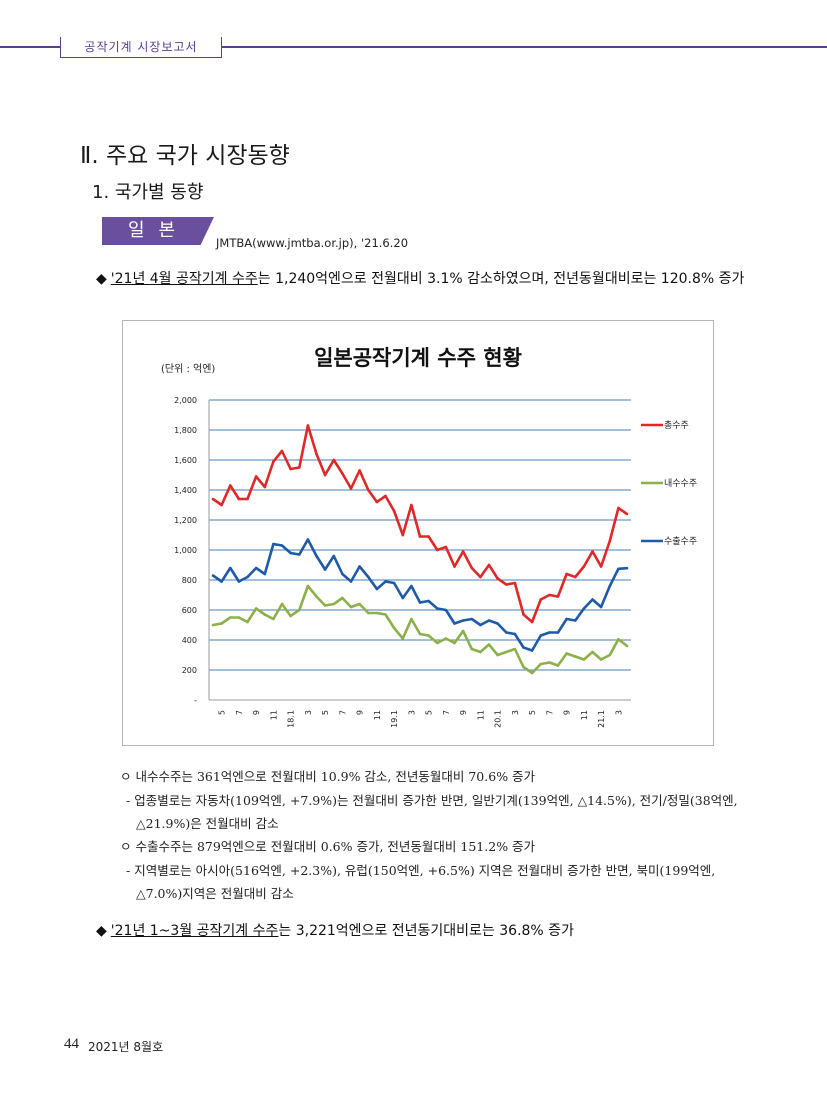 This screenshot has width=827, height=1102. Describe the element at coordinates (185, 520) in the screenshot. I see `y-tick-label: 1,200` at that location.